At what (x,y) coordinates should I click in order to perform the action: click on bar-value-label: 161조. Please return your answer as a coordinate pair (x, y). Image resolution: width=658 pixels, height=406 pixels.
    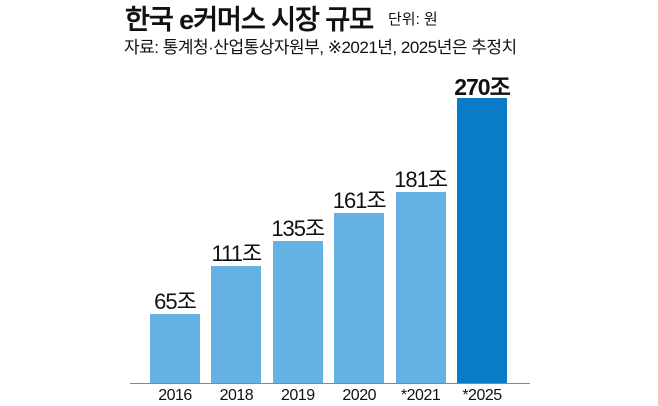
    Looking at the image, I should click on (359, 201).